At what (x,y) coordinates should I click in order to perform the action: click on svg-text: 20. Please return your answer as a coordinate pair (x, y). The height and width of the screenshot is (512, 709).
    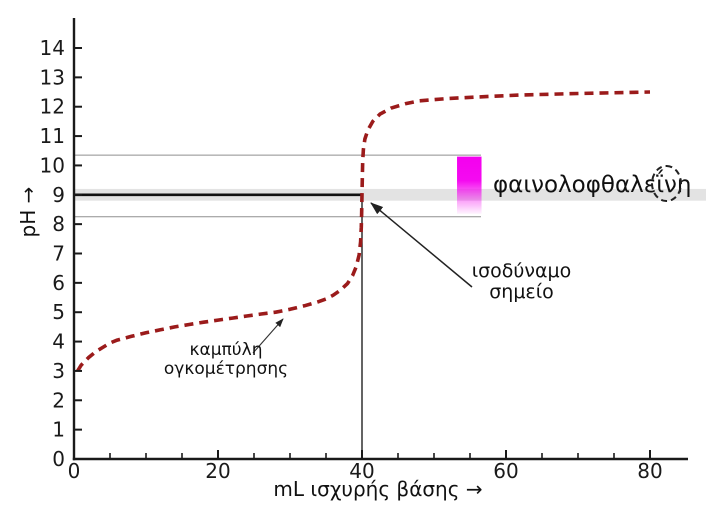
    Looking at the image, I should click on (217, 471).